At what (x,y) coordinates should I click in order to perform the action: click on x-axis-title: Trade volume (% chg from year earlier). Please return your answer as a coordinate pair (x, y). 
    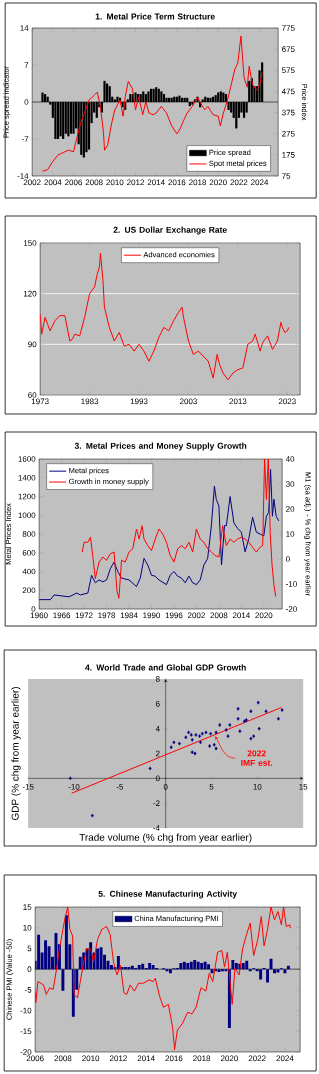
    Looking at the image, I should click on (165, 838).